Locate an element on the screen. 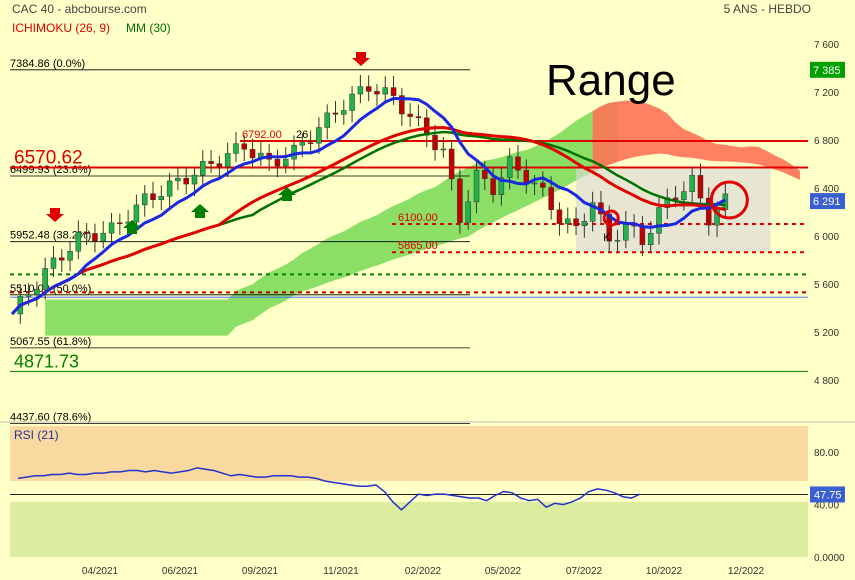  fib-label: 5067.55 (61.8%) is located at coordinates (50, 342).